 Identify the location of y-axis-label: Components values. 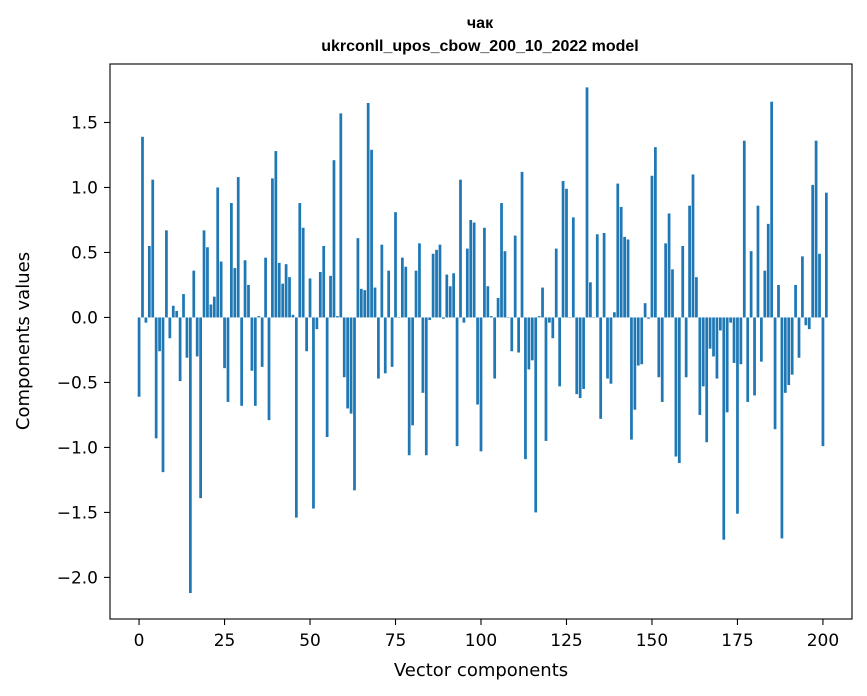
(23, 341).